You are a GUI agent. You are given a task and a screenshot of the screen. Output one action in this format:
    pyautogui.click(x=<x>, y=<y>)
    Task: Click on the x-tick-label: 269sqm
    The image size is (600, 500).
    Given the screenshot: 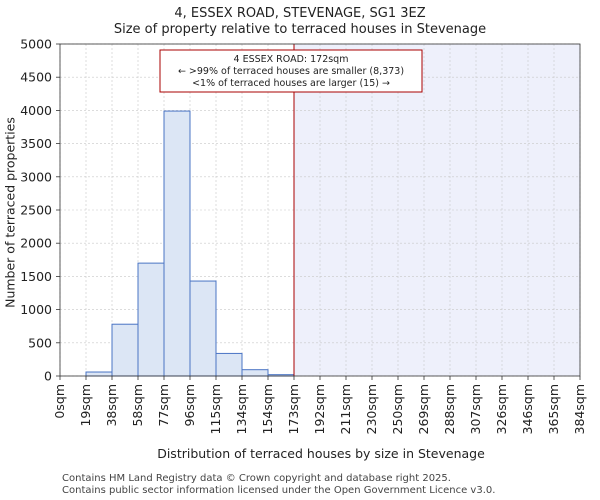 What is the action you would take?
    pyautogui.click(x=423, y=409)
    